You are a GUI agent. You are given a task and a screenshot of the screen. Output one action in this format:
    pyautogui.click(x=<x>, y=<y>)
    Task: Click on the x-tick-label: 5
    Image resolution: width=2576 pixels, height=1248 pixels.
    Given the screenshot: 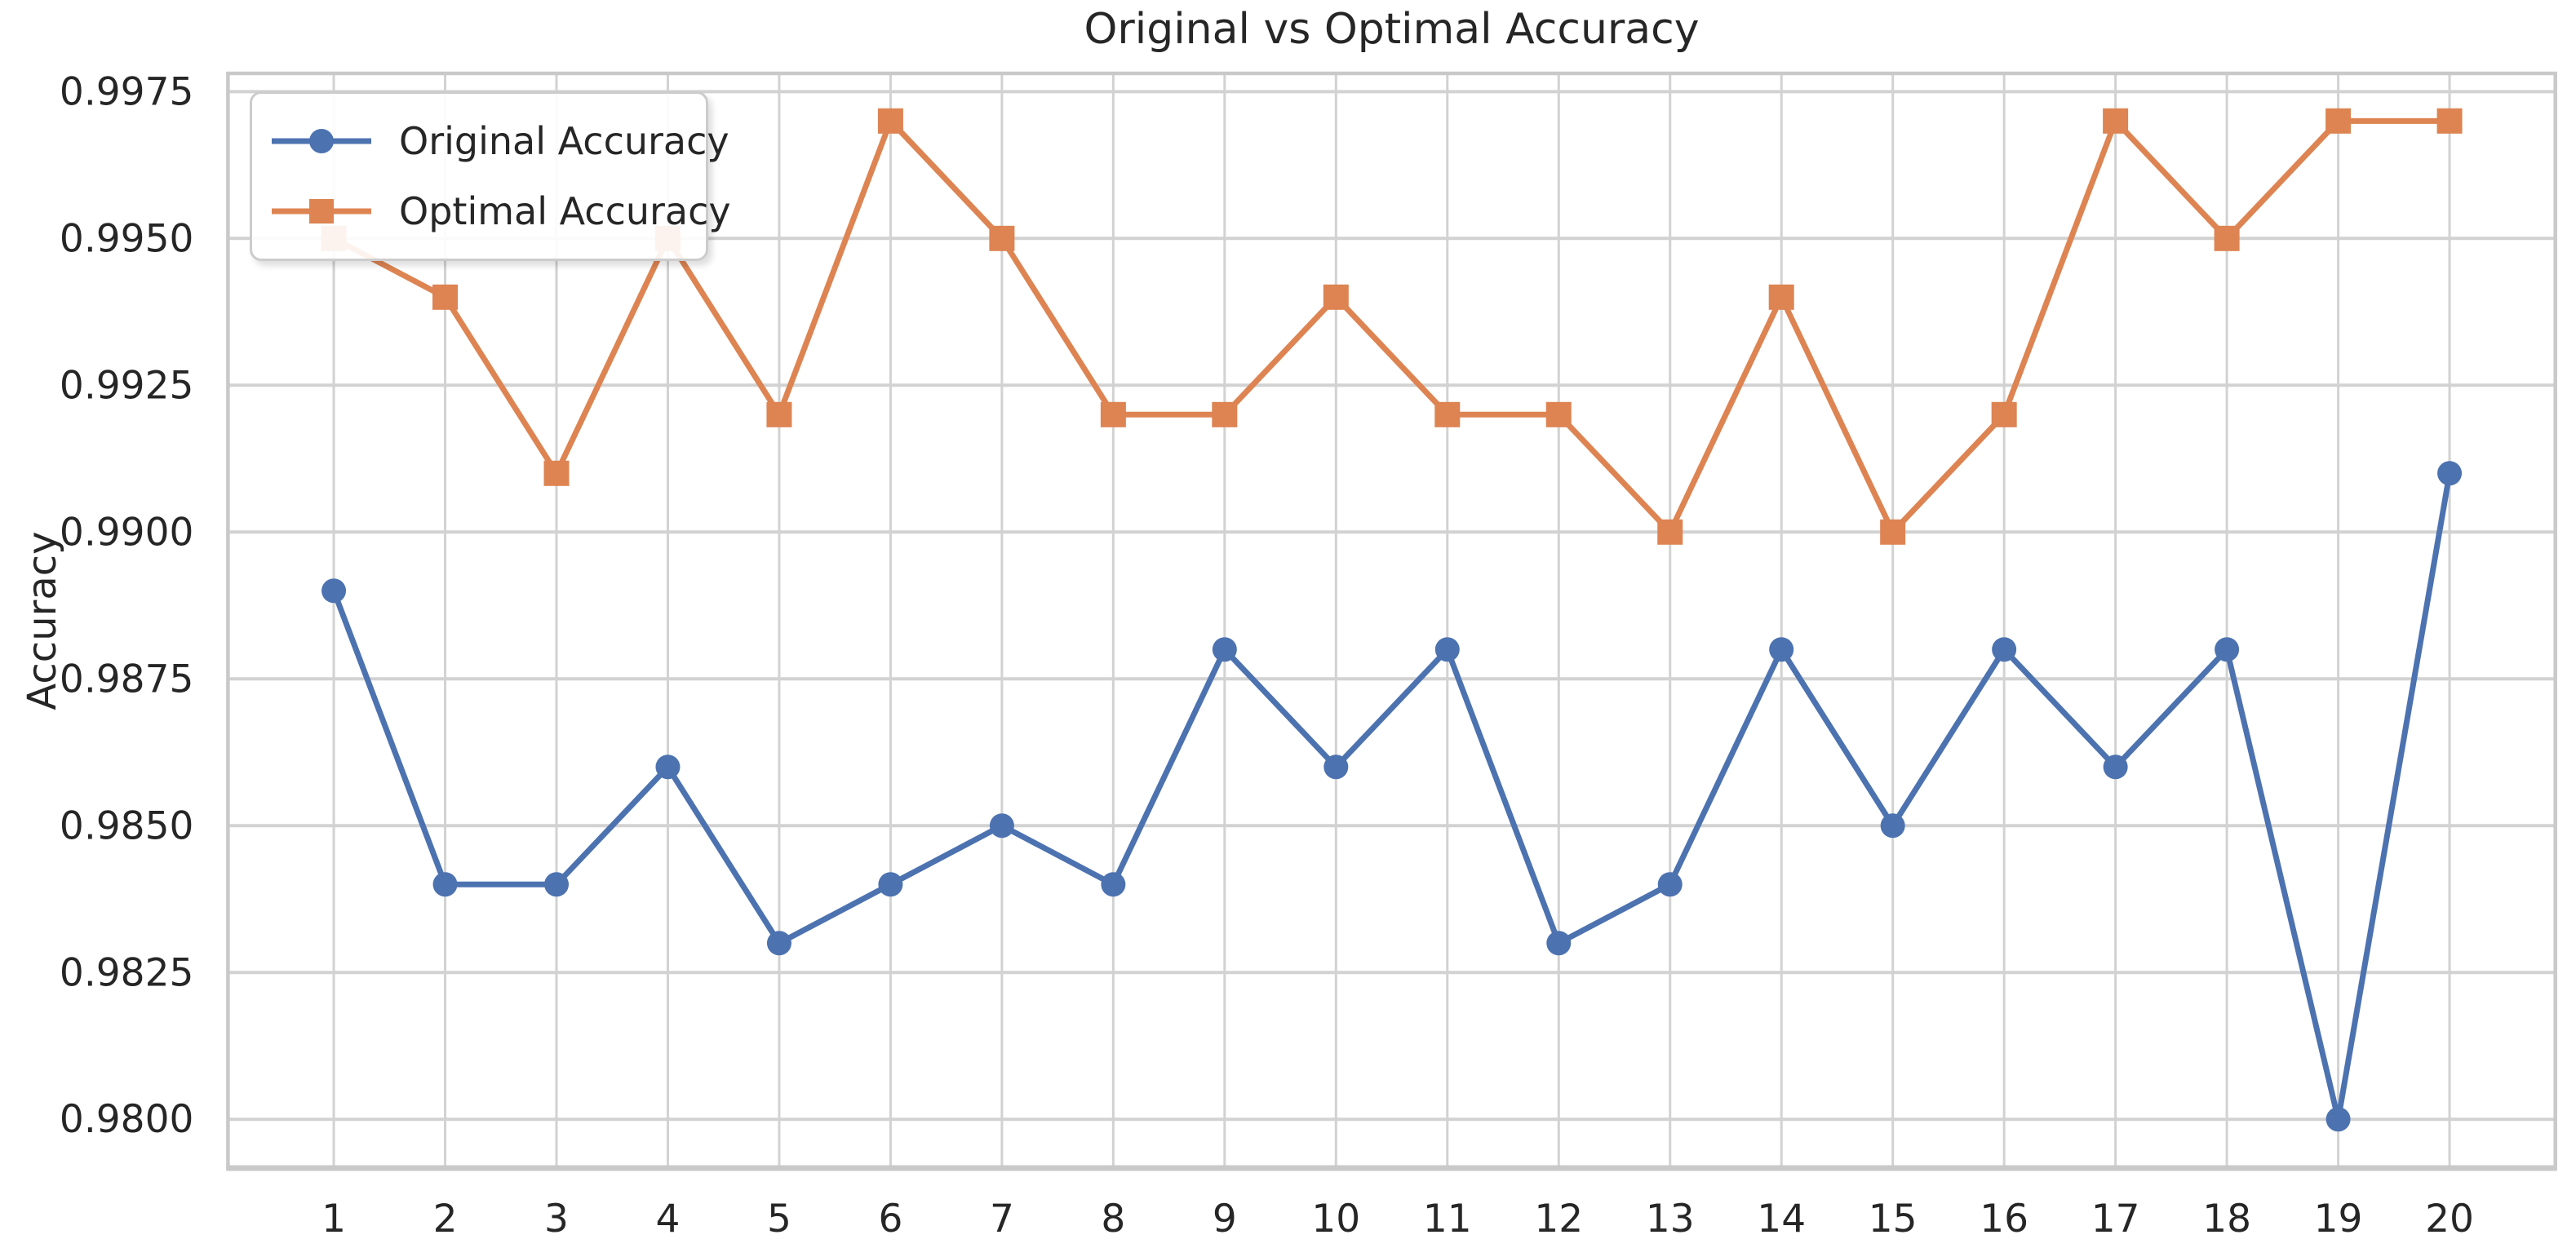 What is the action you would take?
    pyautogui.click(x=779, y=1219)
    